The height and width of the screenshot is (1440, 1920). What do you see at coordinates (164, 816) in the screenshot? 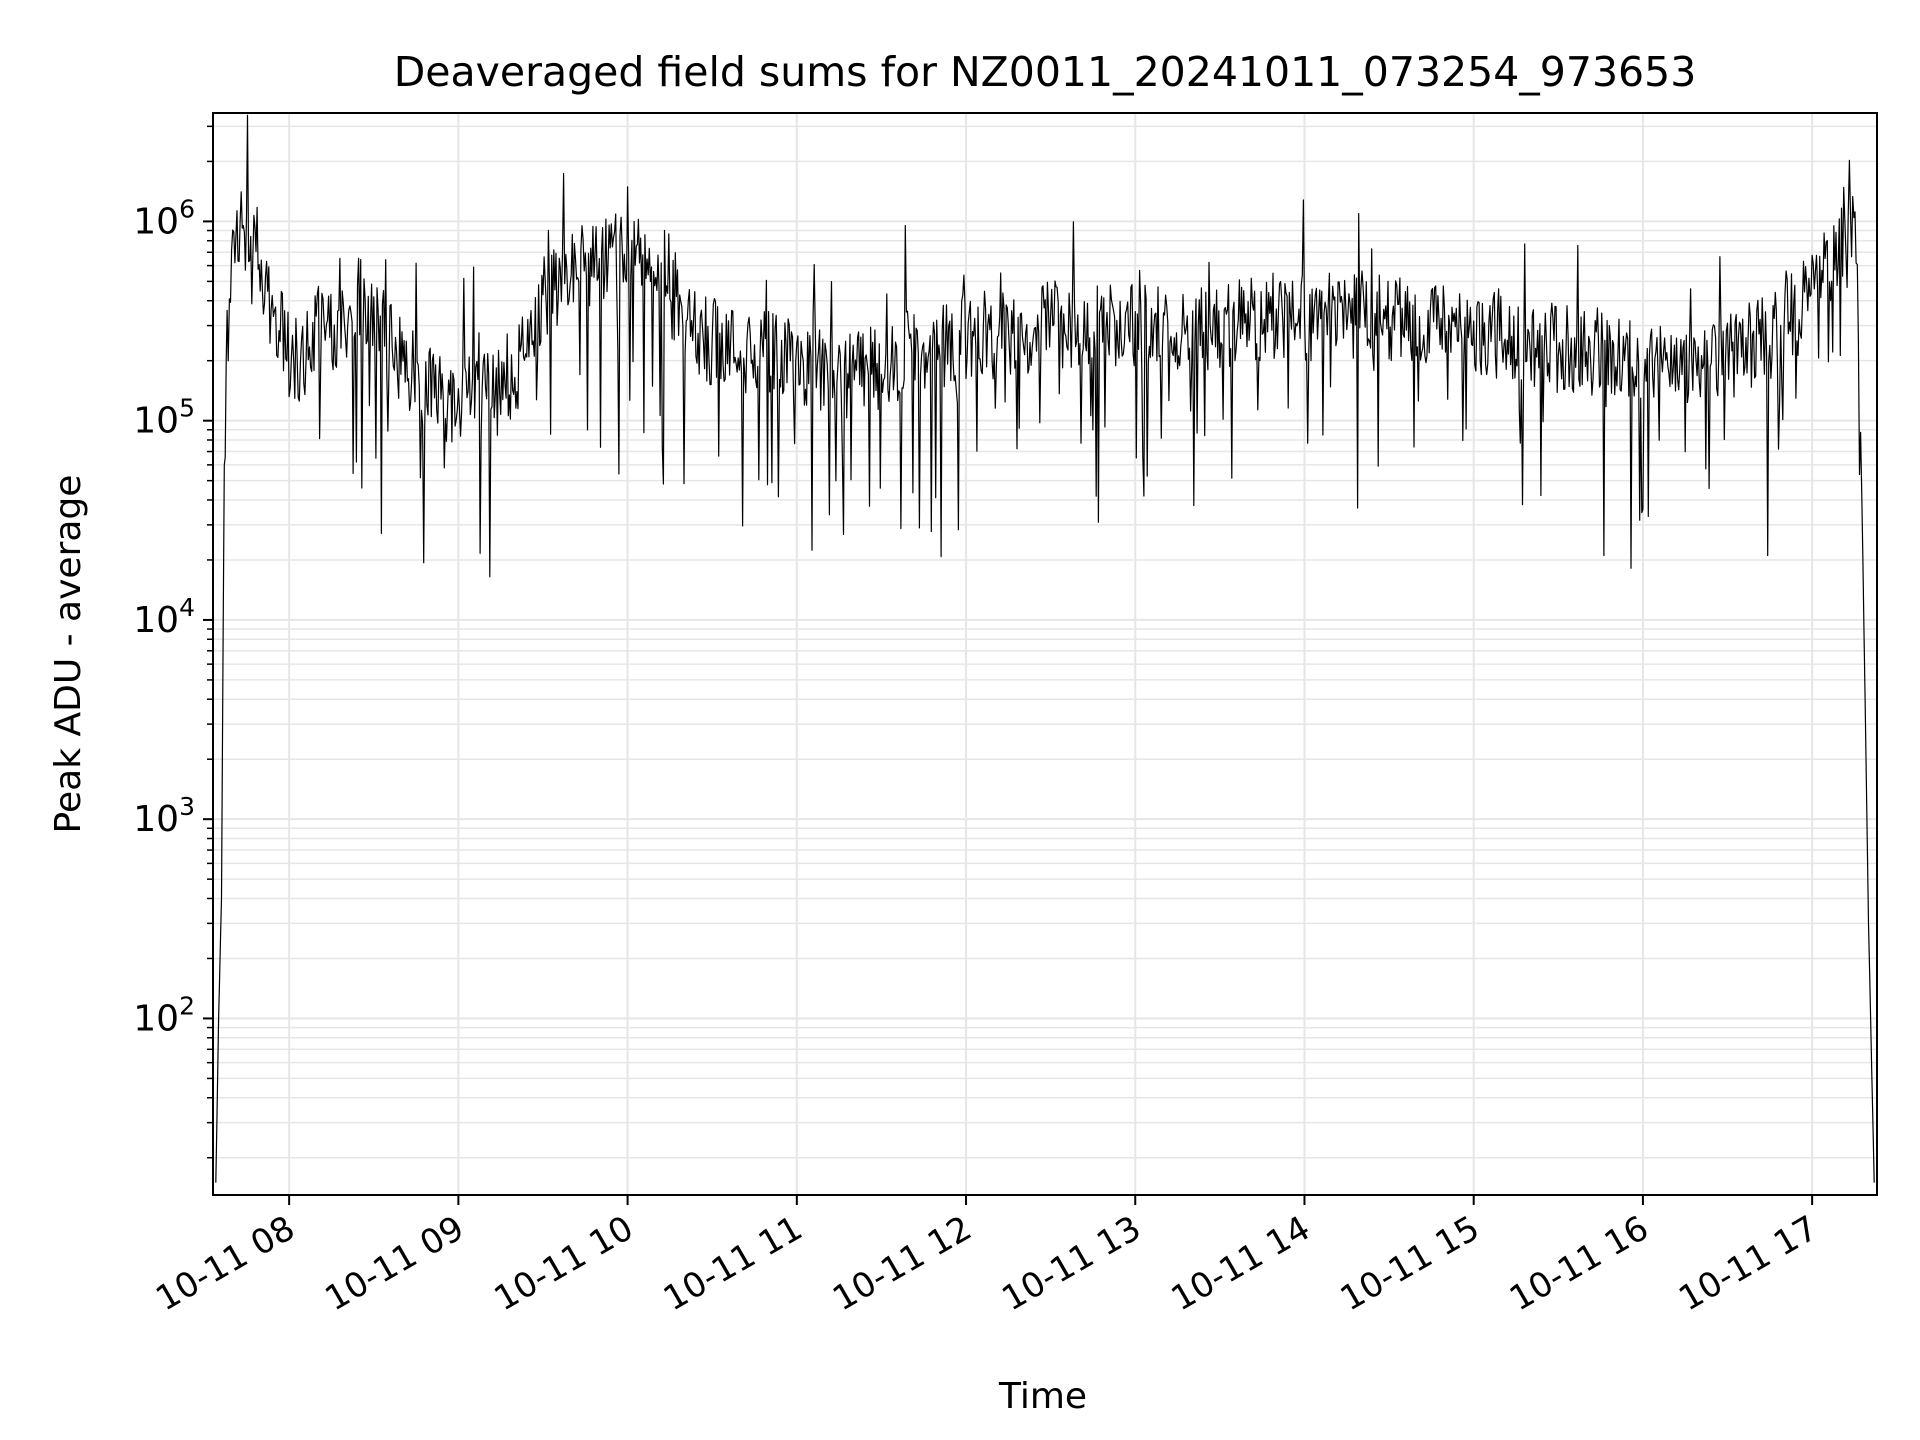
I see `y-tick-label: 10³` at bounding box center [164, 816].